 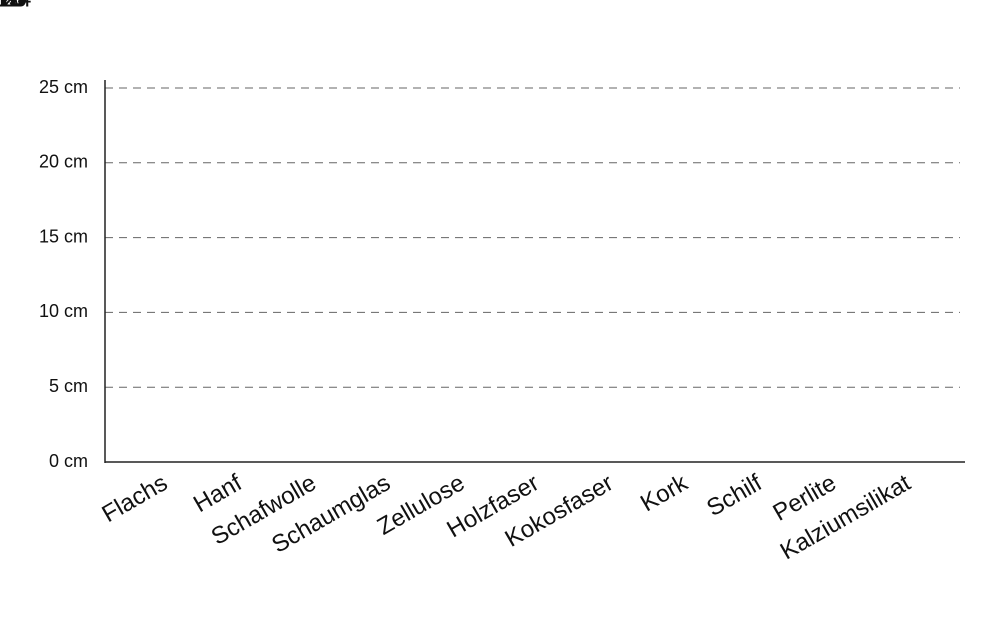 I want to click on value-label: 16, so click(x=11, y=6).